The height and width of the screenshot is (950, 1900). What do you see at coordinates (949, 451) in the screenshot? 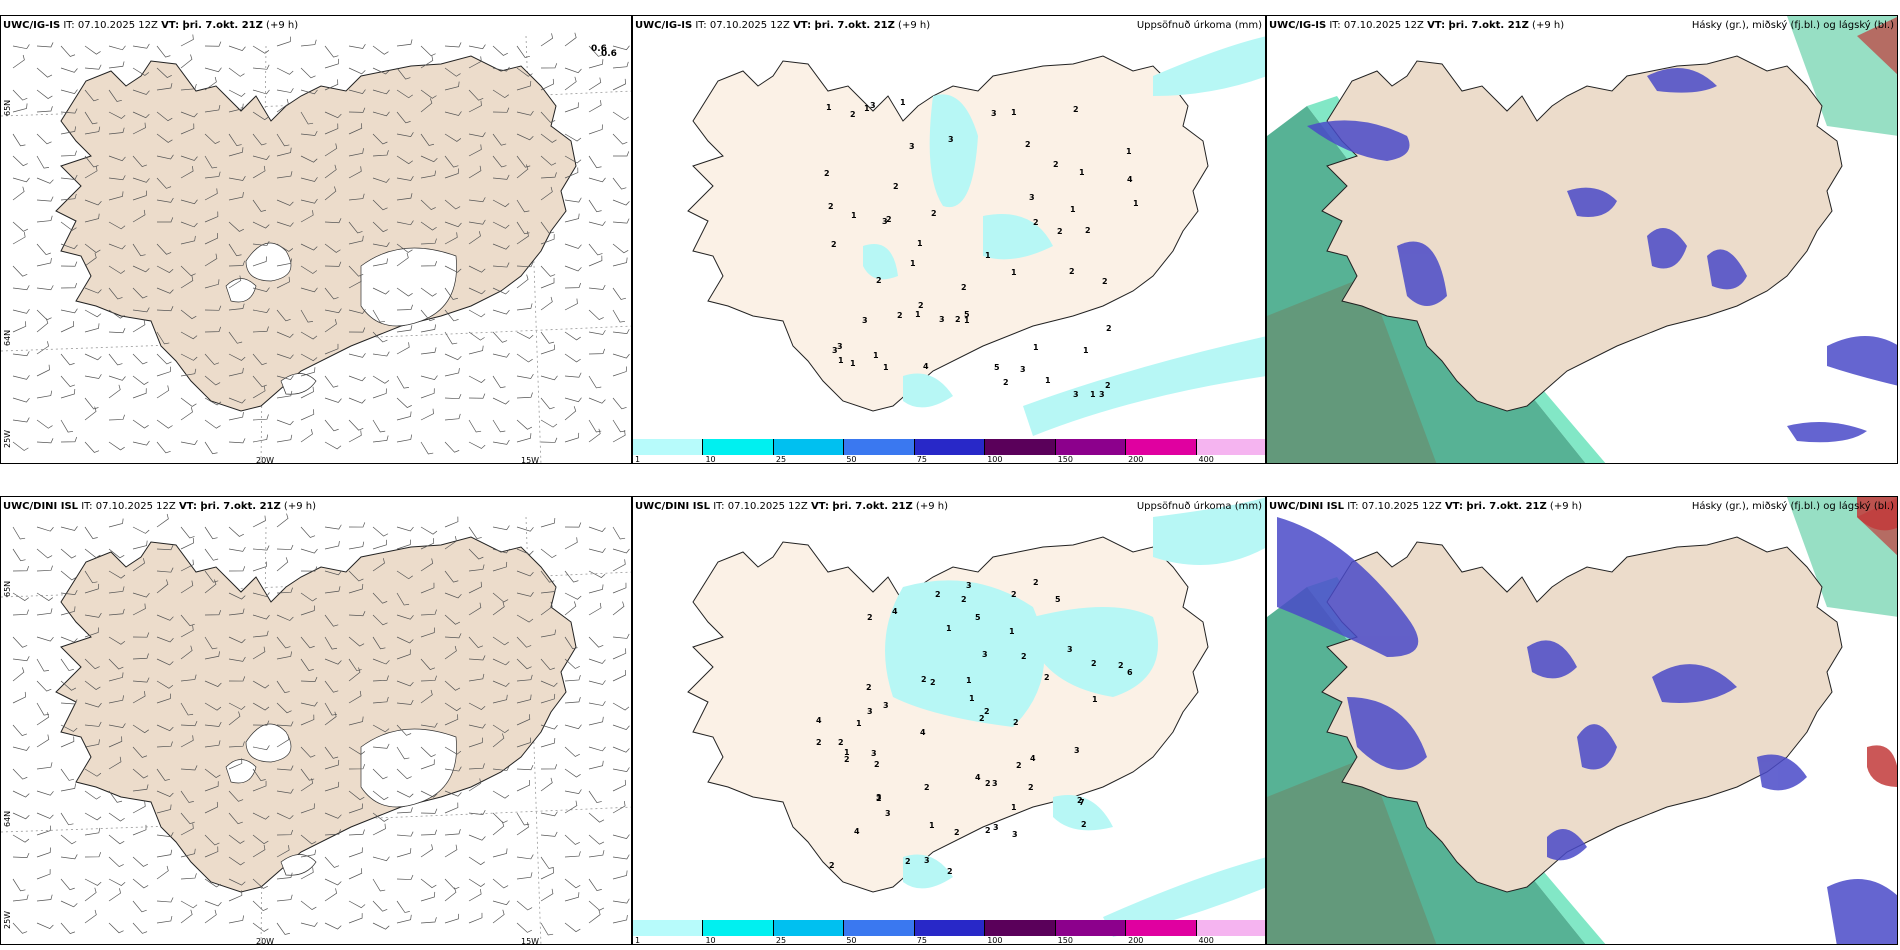
I see `colorbar: 1 10 25 50 75 100 150 200 400` at bounding box center [949, 451].